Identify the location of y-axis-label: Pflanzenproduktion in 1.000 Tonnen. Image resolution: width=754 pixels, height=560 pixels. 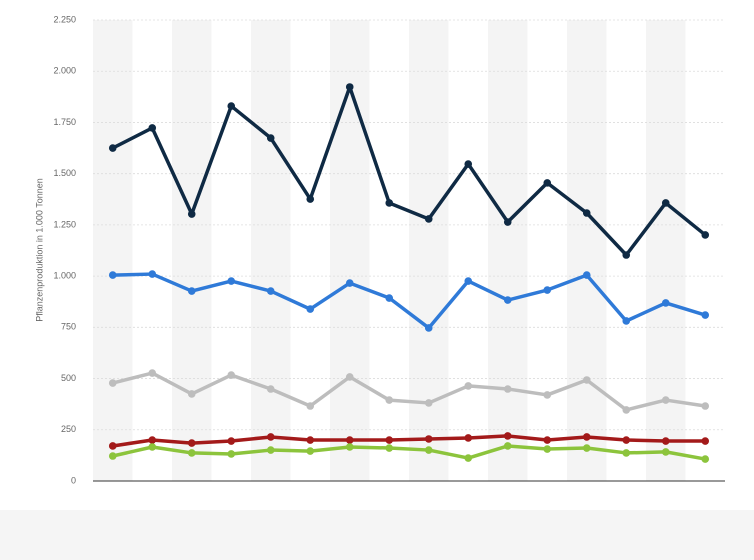
(39, 249).